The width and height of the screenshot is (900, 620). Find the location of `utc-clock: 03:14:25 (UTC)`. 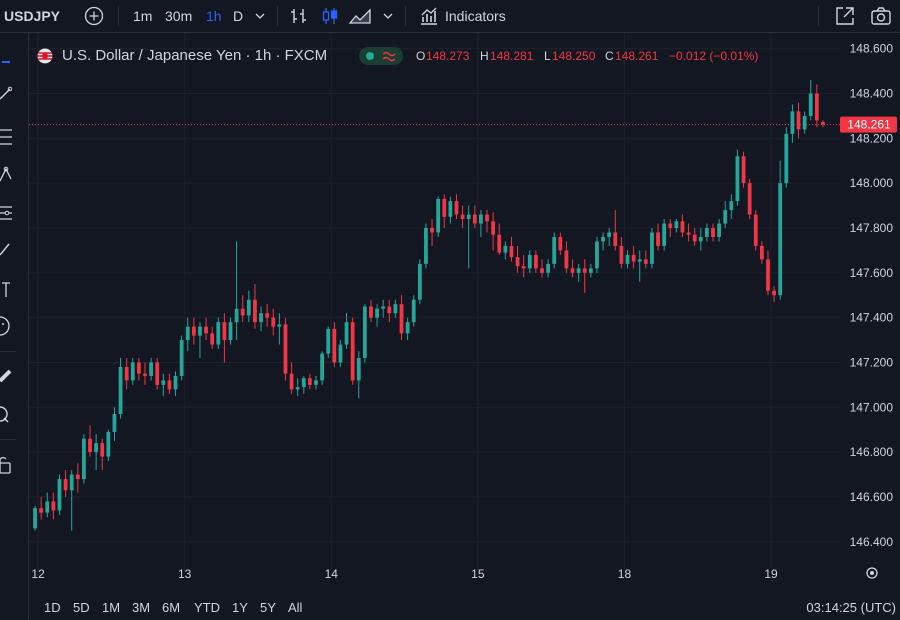

utc-clock: 03:14:25 (UTC) is located at coordinates (851, 607).